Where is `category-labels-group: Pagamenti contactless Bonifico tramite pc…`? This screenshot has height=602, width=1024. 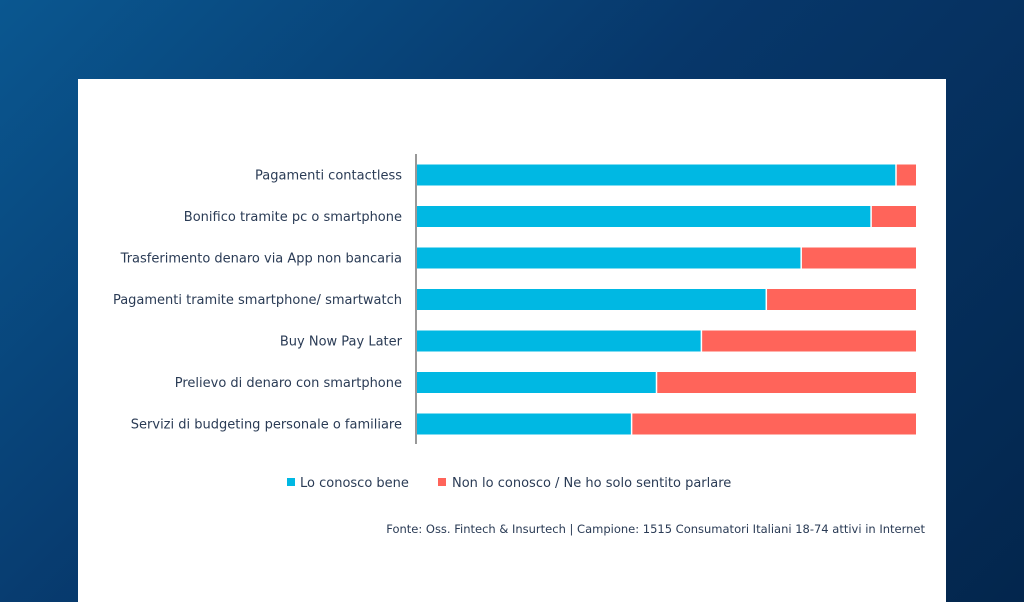 category-labels-group: Pagamenti contactless Bonifico tramite pc… is located at coordinates (258, 301).